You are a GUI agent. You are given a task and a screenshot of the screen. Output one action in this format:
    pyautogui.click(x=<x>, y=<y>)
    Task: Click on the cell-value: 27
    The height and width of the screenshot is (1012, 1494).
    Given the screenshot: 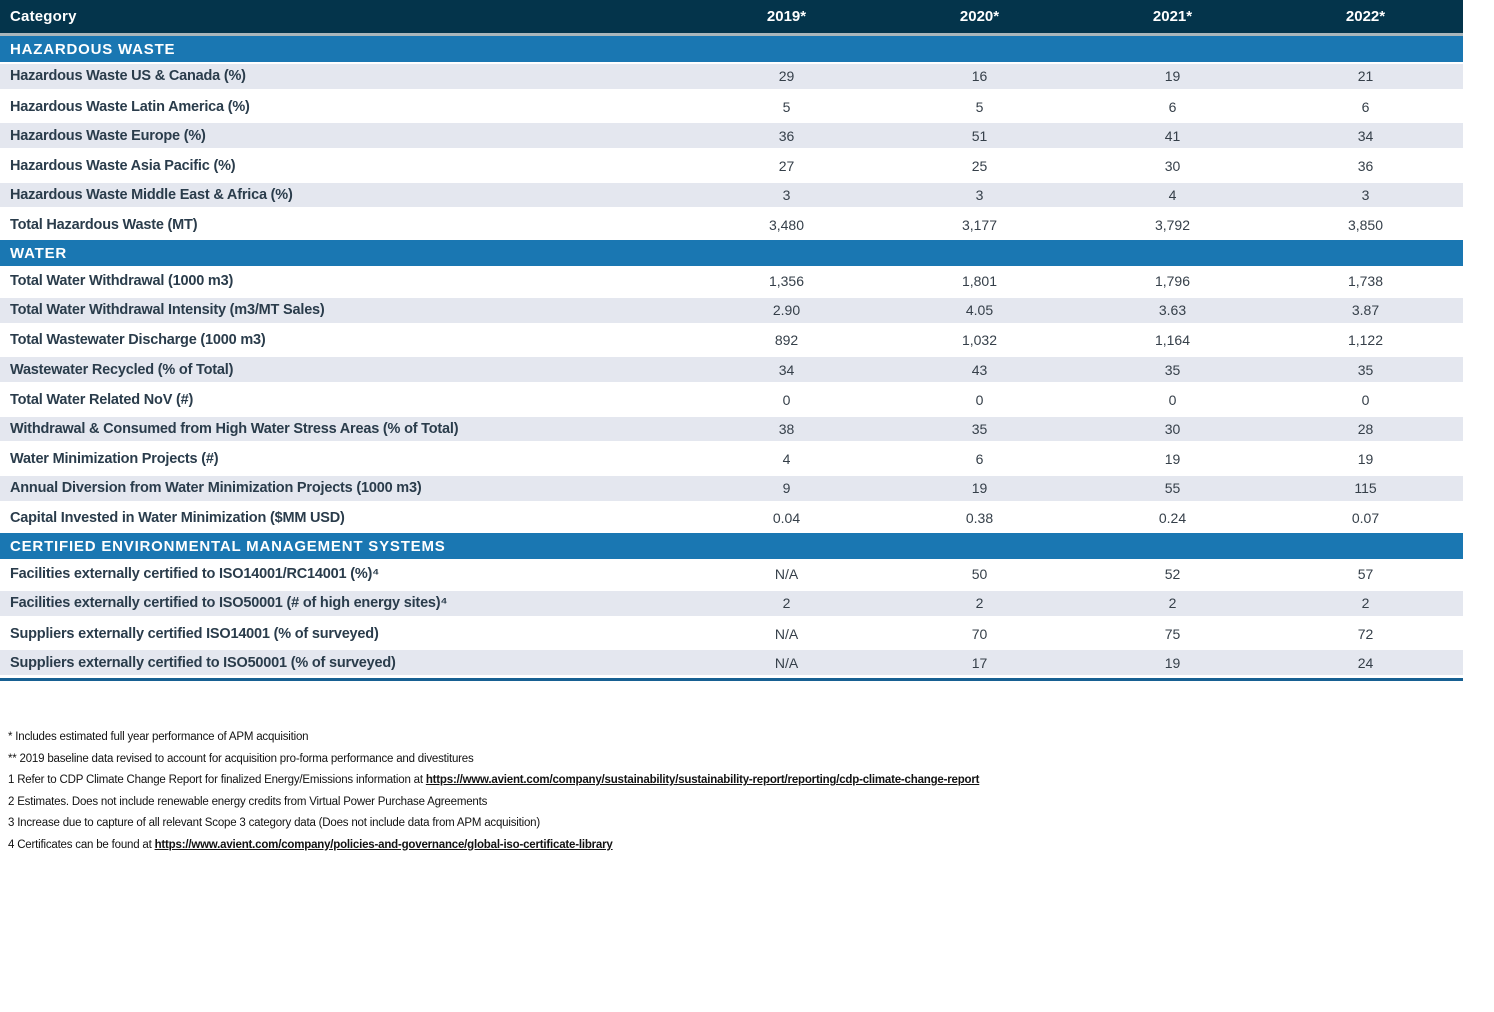 What is the action you would take?
    pyautogui.click(x=786, y=165)
    